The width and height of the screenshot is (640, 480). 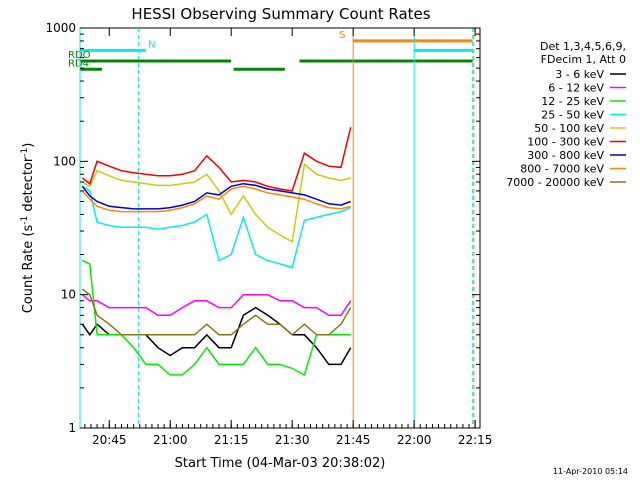 I want to click on footer-timestamp: 11-Apr-2010 05:14, so click(x=590, y=471).